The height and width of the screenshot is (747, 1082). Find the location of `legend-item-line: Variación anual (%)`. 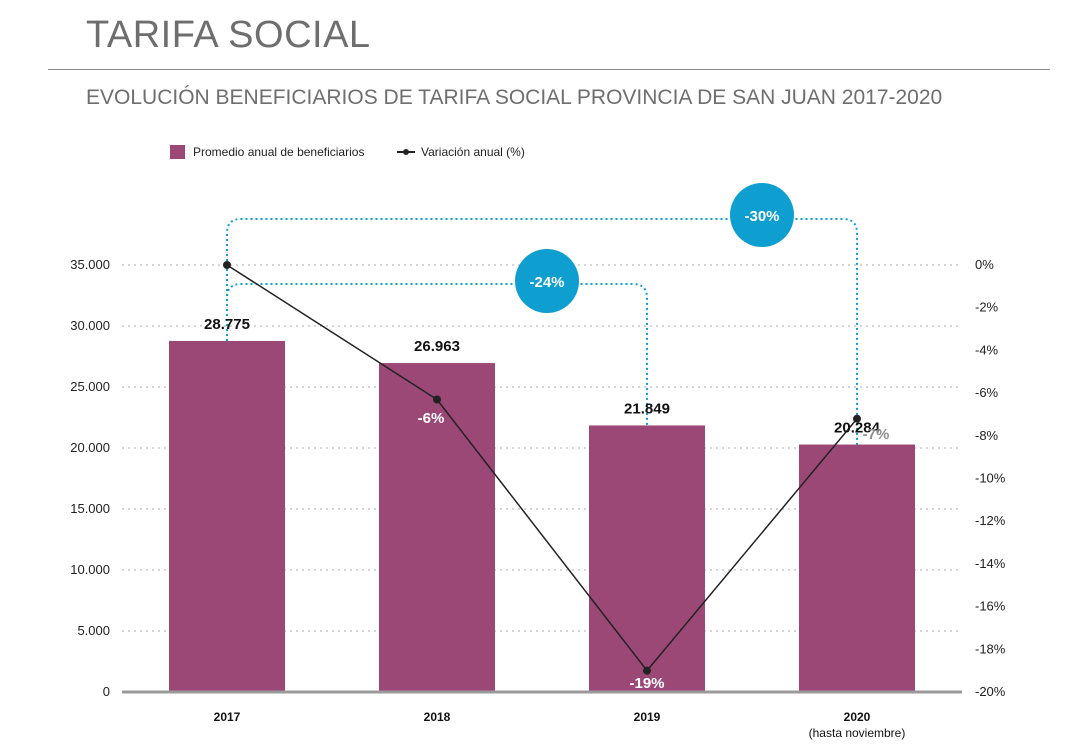

legend-item-line: Variación anual (%) is located at coordinates (461, 152).